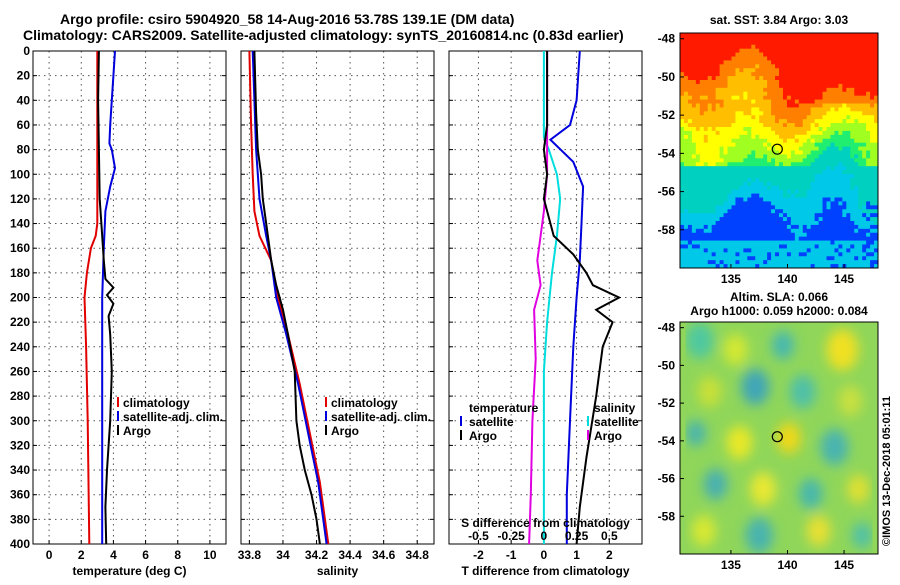 Image resolution: width=900 pixels, height=585 pixels. What do you see at coordinates (615, 408) in the screenshot?
I see `legend-heading: salinity` at bounding box center [615, 408].